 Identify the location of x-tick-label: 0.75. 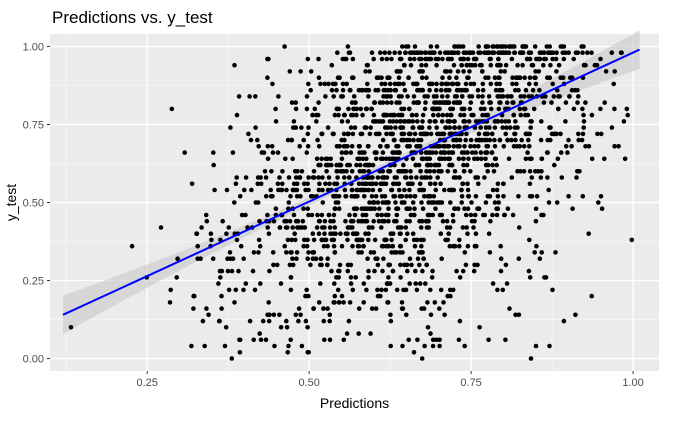
(470, 383).